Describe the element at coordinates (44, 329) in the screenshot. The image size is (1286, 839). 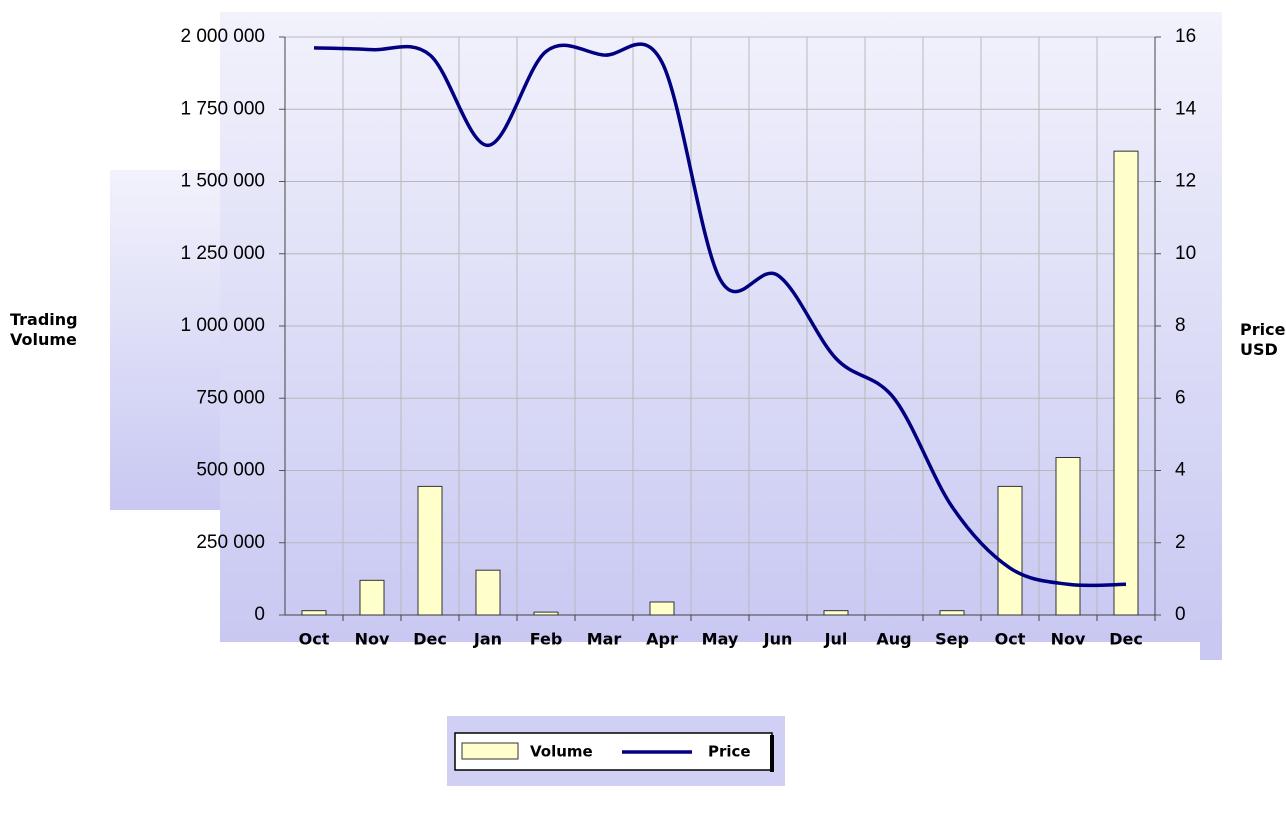
I see `y-axis-title: Trading Volume` at that location.